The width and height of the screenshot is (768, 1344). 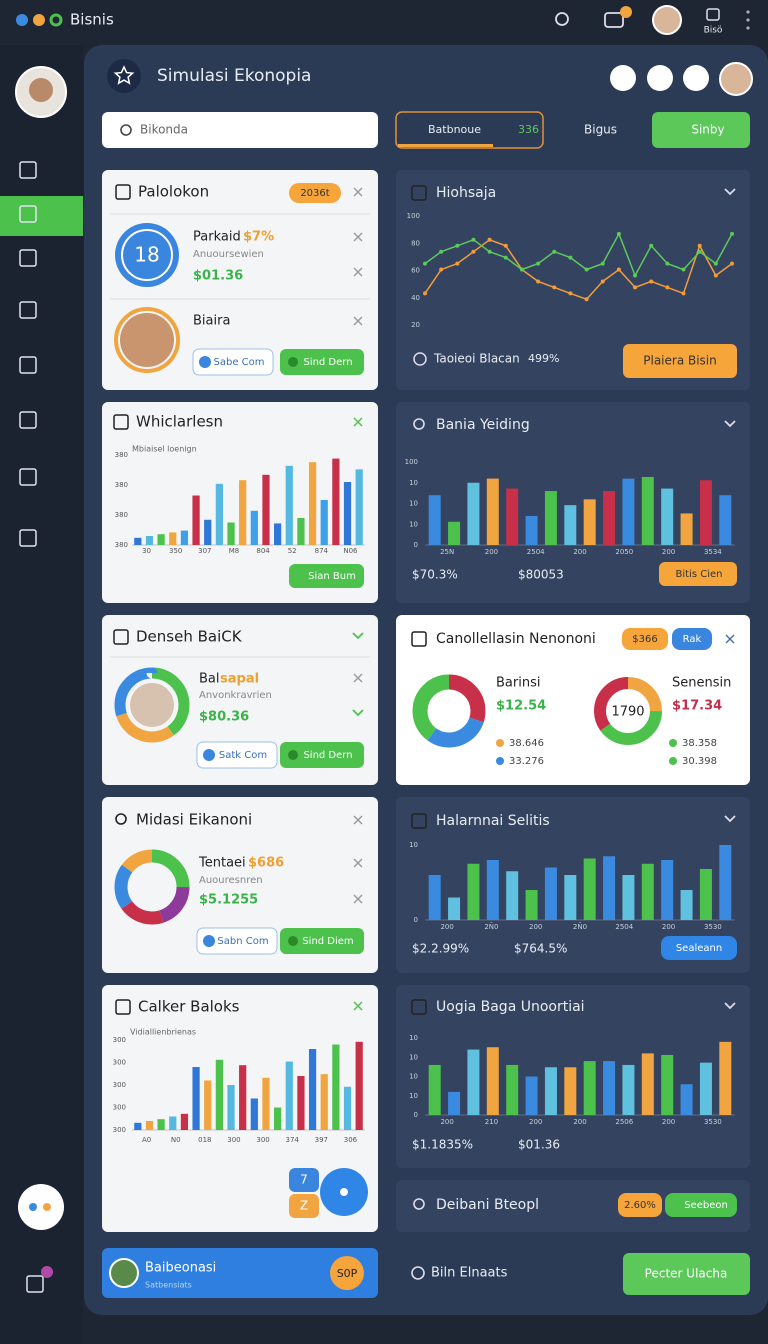 What do you see at coordinates (736, 79) in the screenshot?
I see `header-avatar` at bounding box center [736, 79].